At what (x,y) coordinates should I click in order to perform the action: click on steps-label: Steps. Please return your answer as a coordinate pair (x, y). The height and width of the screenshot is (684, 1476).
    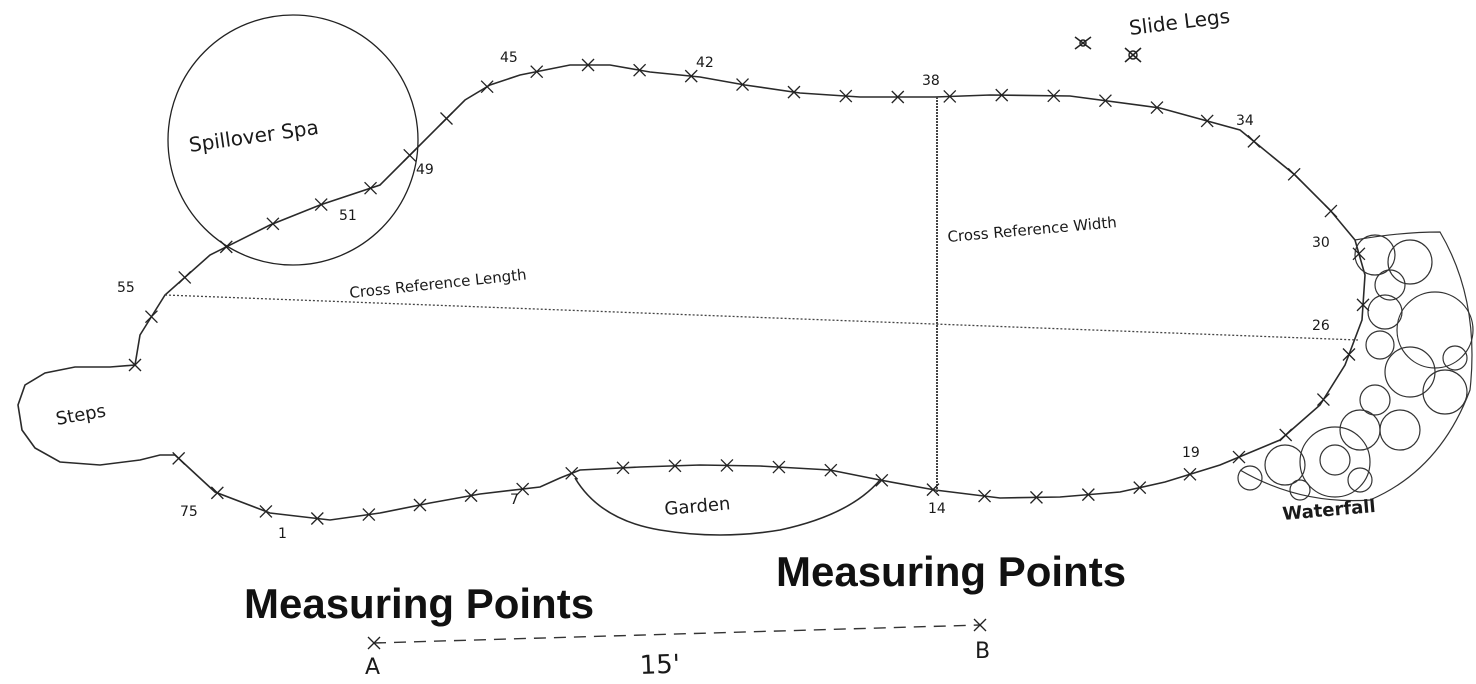
    Looking at the image, I should click on (80, 414).